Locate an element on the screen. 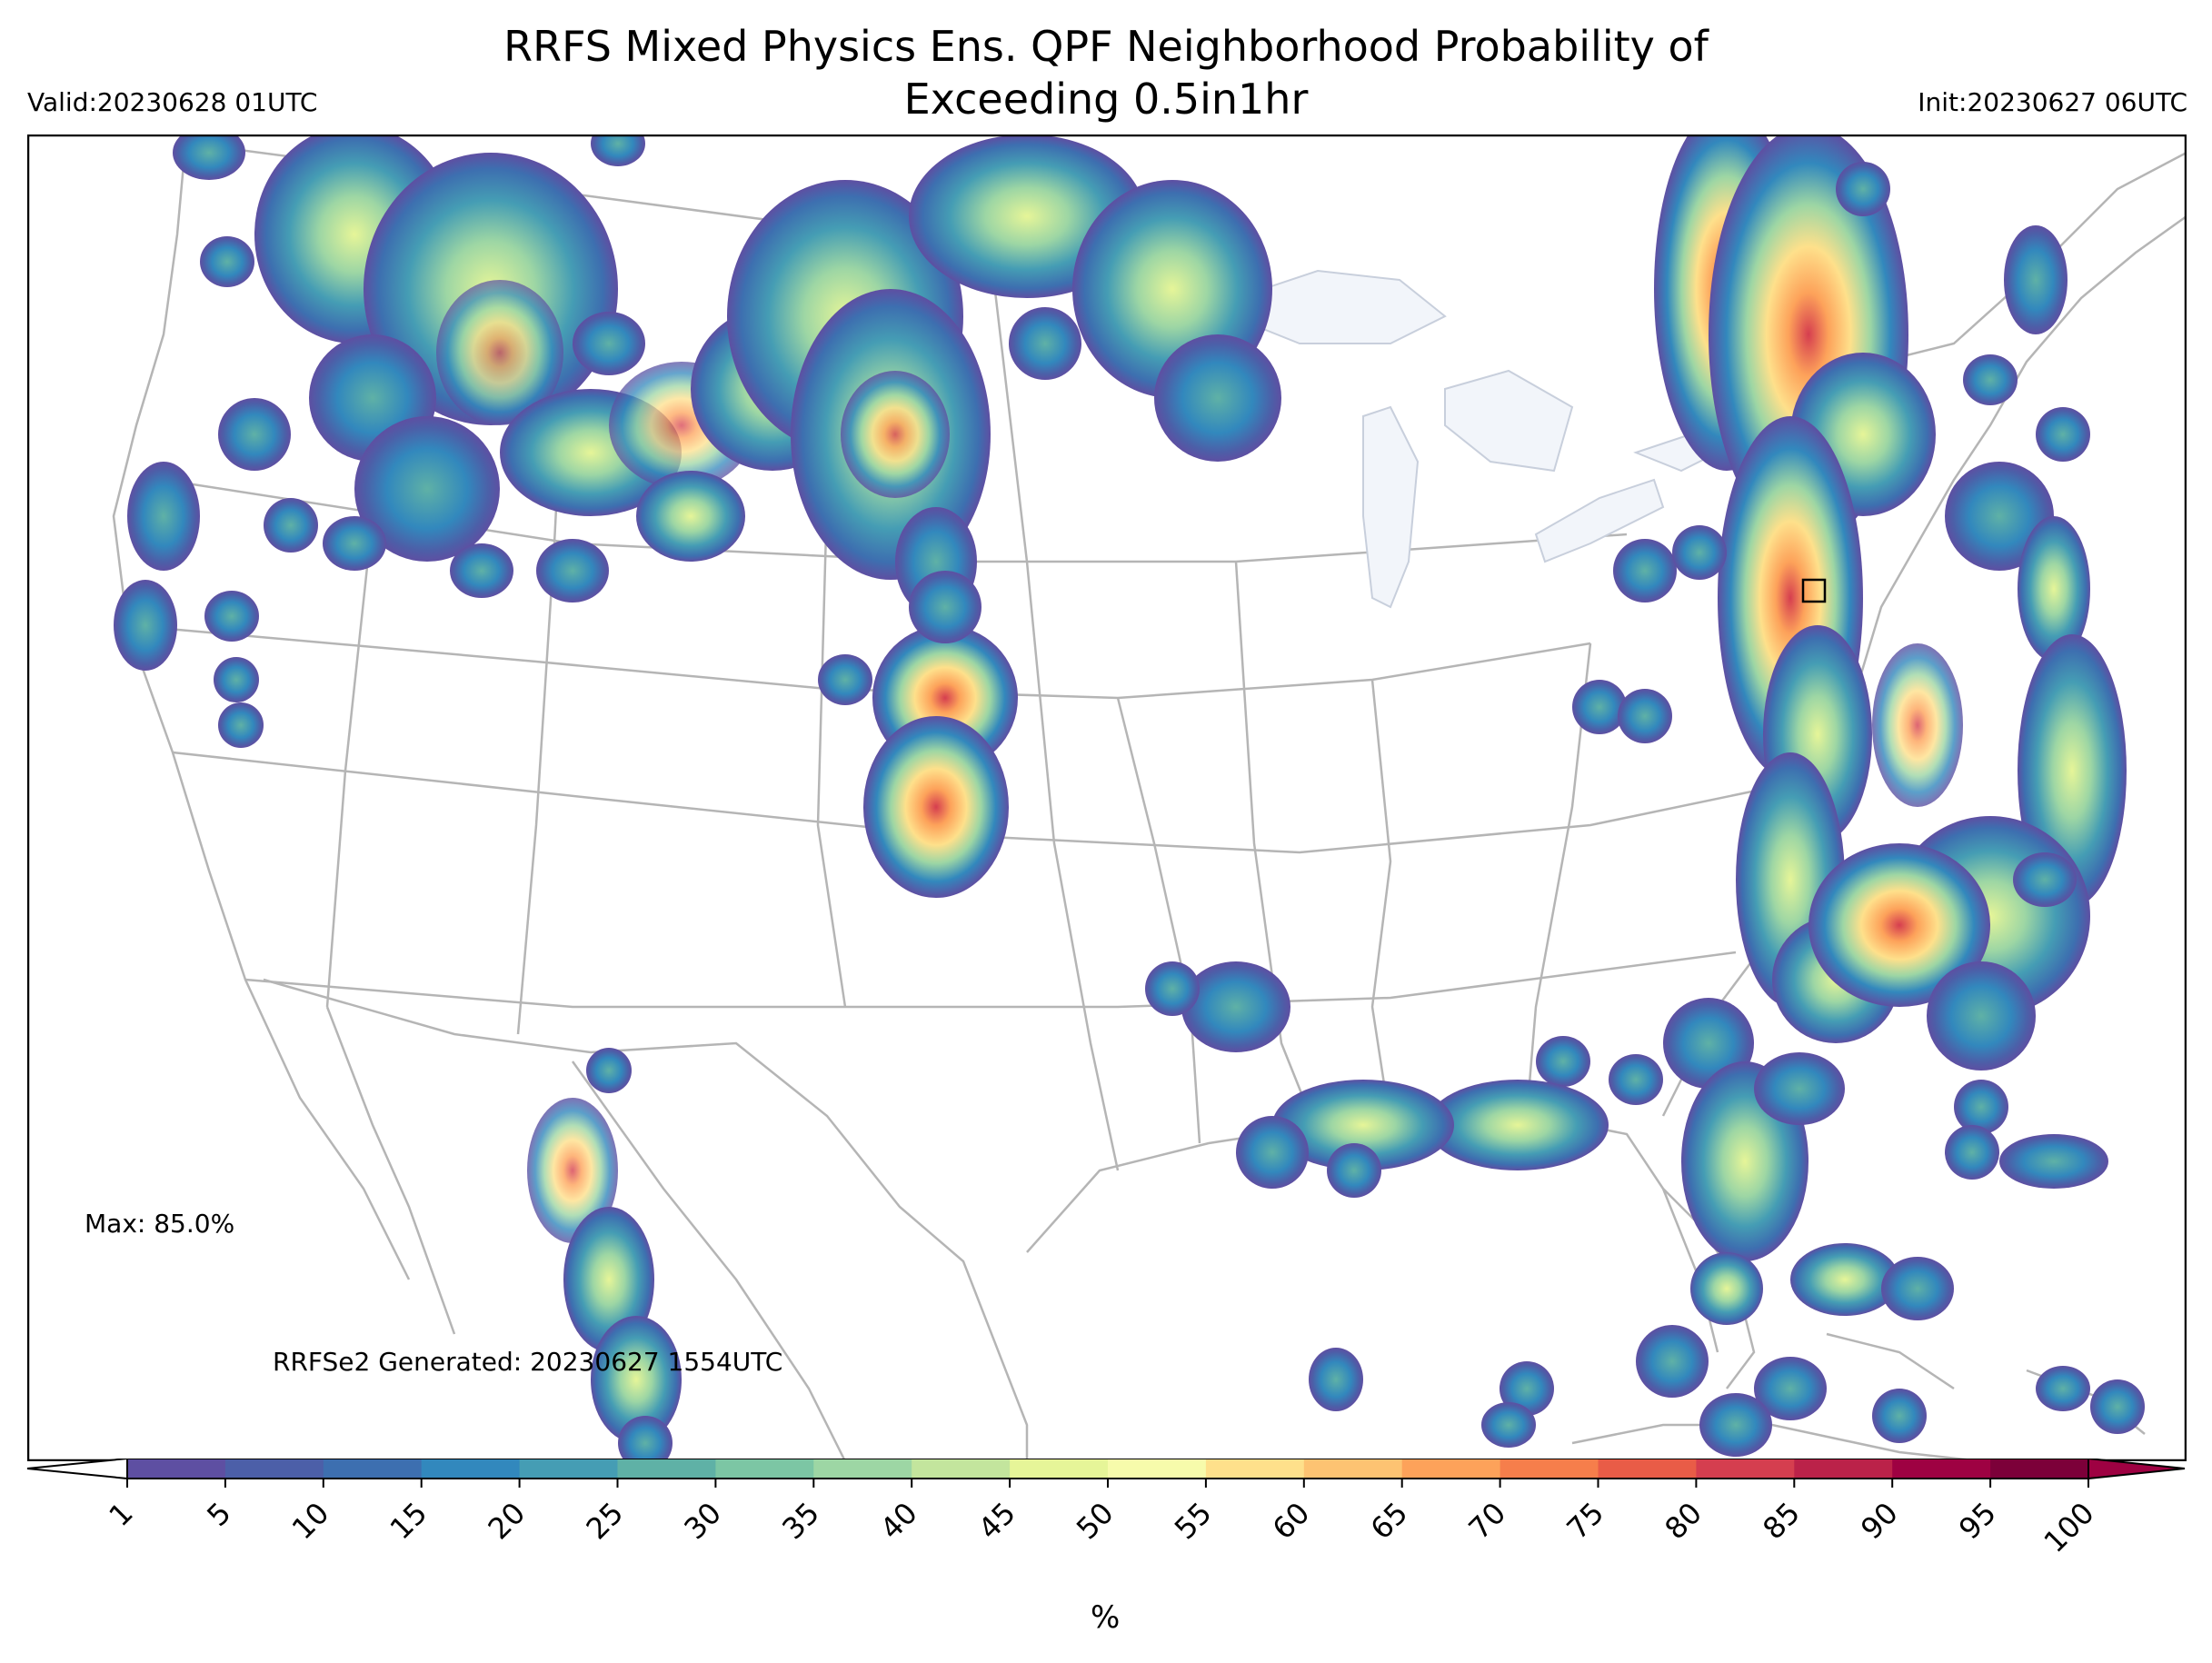 This screenshot has height=1663, width=2212. colorbar-tick-label: 90 is located at coordinates (1879, 1521).